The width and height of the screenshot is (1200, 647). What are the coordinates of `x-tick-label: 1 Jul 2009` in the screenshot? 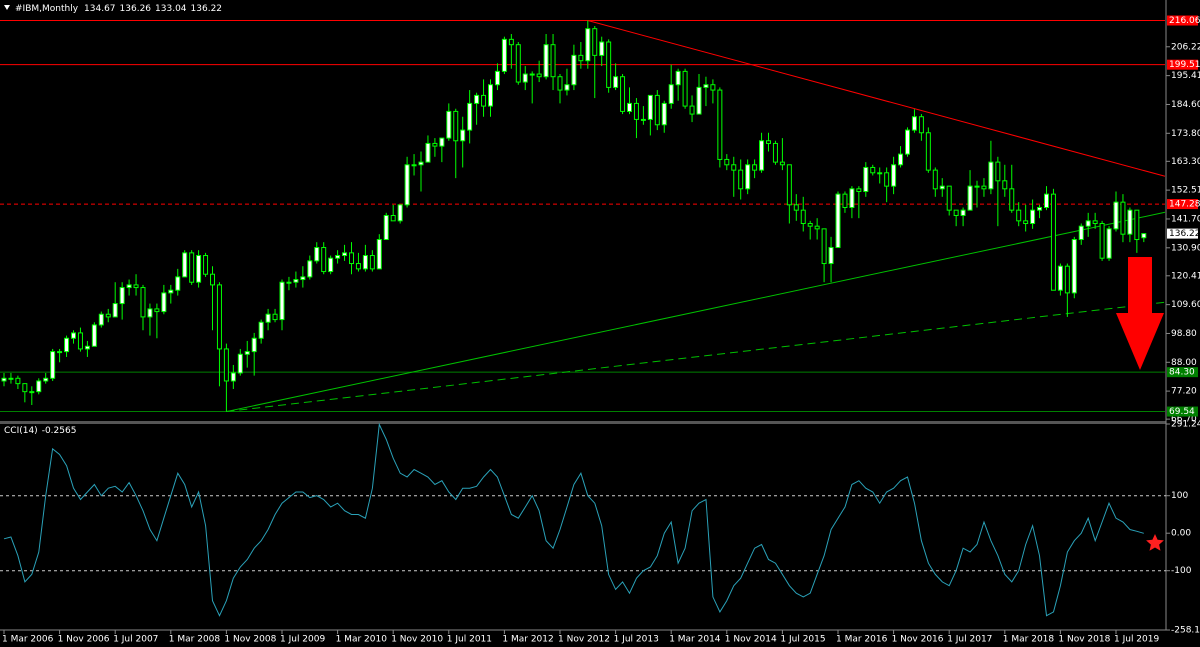 It's located at (302, 640).